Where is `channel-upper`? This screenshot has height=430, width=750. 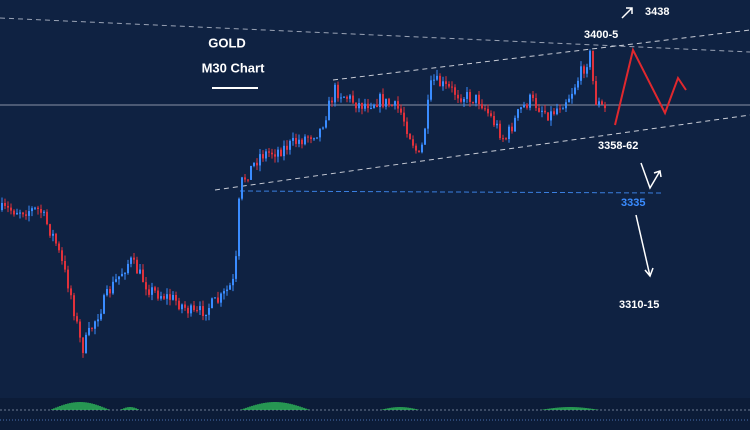 channel-upper is located at coordinates (541, 55).